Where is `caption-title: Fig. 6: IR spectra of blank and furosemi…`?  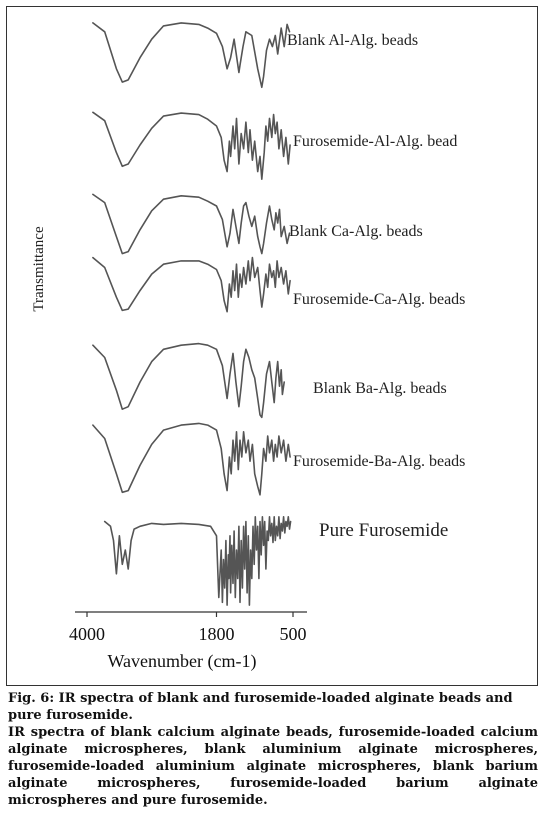 caption-title: Fig. 6: IR spectra of blank and furosemi… is located at coordinates (260, 707).